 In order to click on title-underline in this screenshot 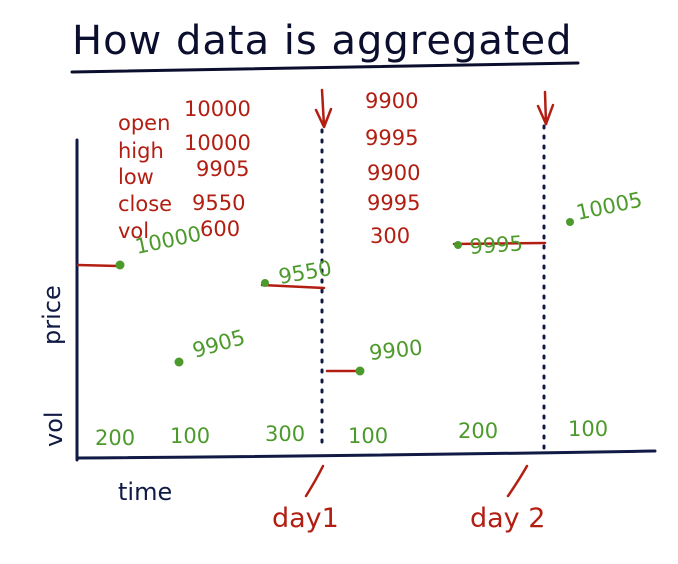, I will do `click(325, 67)`.